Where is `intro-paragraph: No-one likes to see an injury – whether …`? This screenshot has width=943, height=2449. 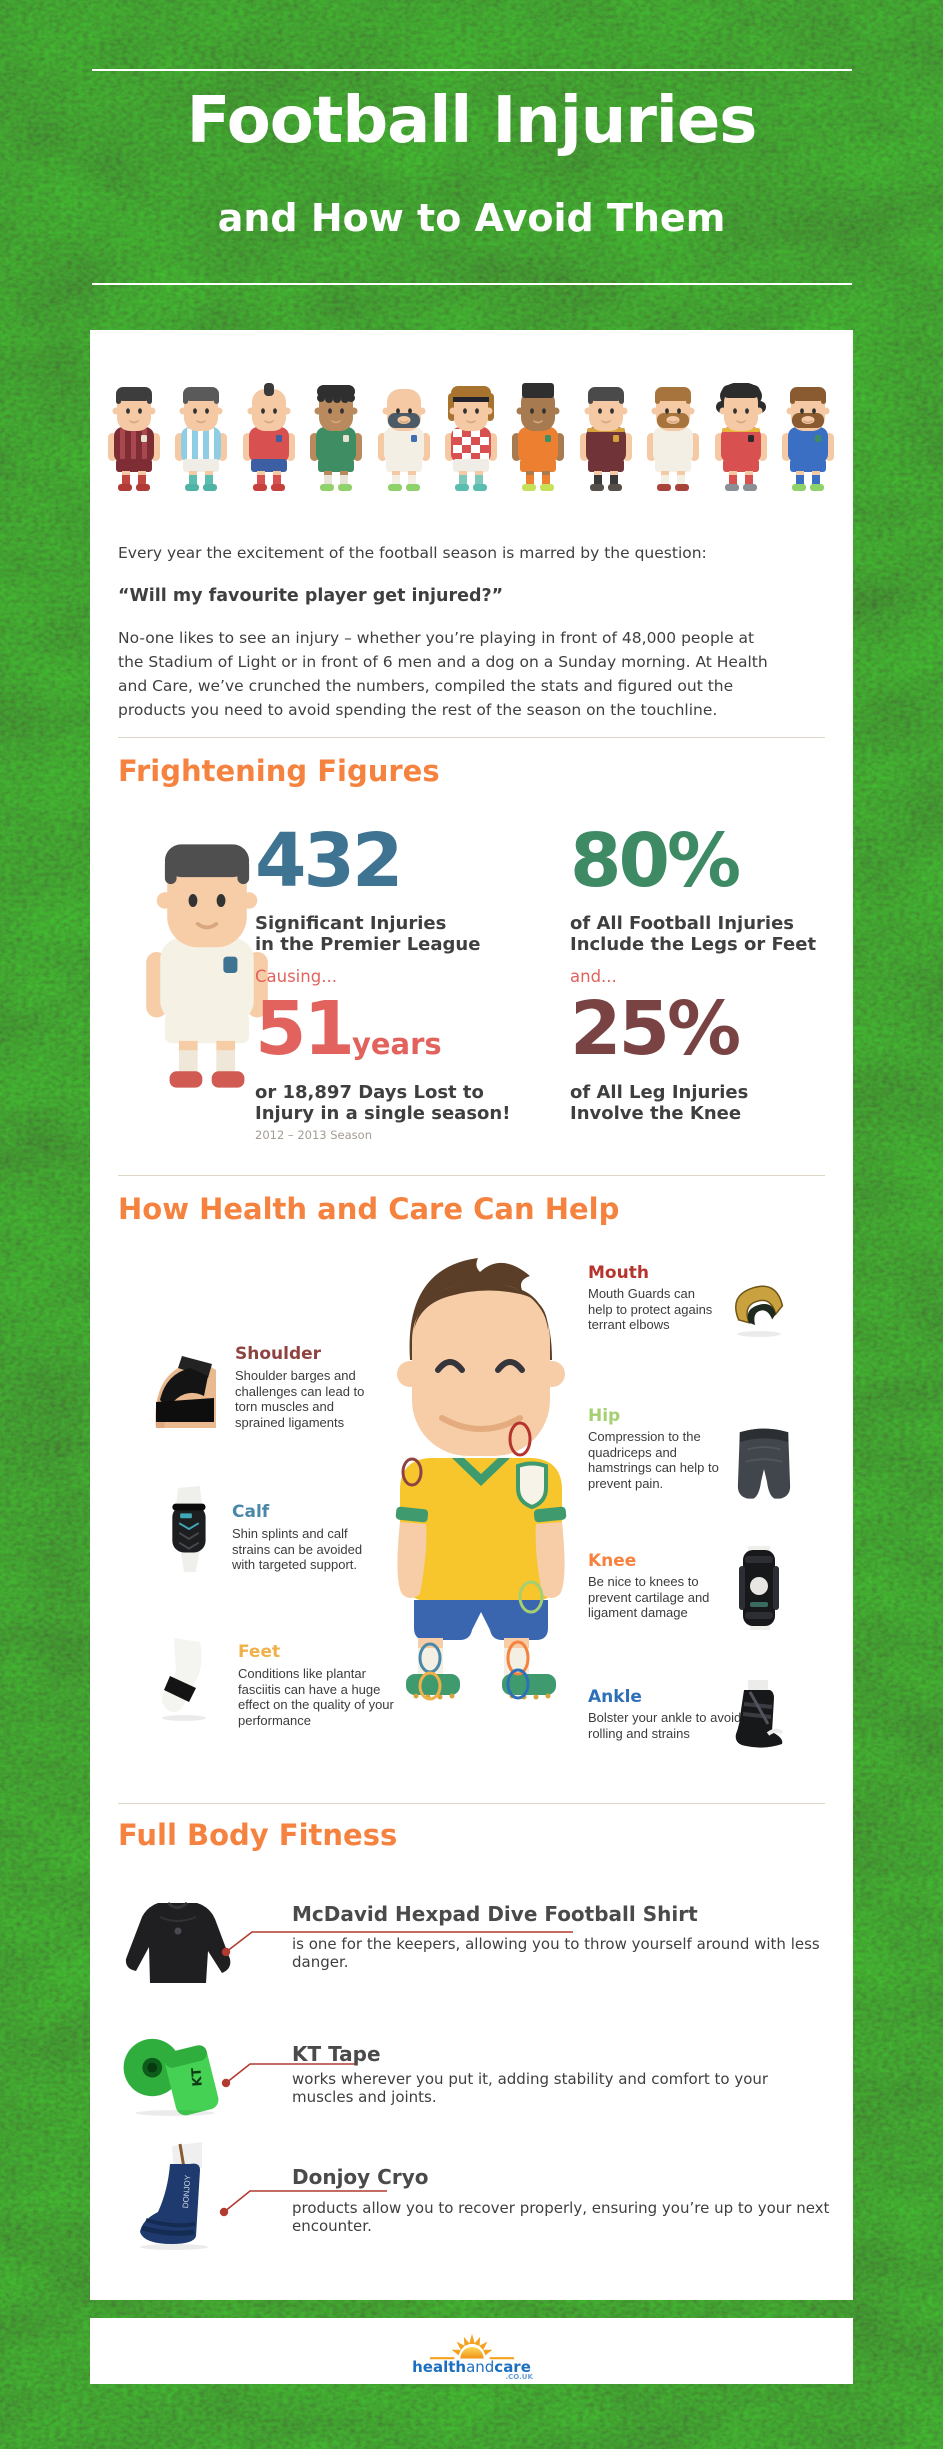 intro-paragraph: No-one likes to see an injury – whether … is located at coordinates (443, 674).